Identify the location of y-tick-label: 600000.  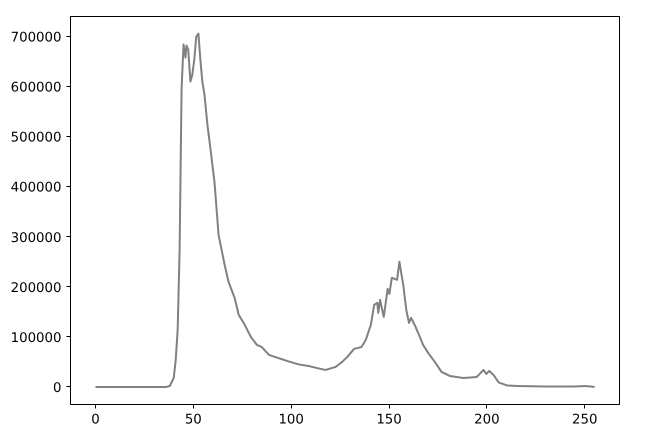
(36, 88).